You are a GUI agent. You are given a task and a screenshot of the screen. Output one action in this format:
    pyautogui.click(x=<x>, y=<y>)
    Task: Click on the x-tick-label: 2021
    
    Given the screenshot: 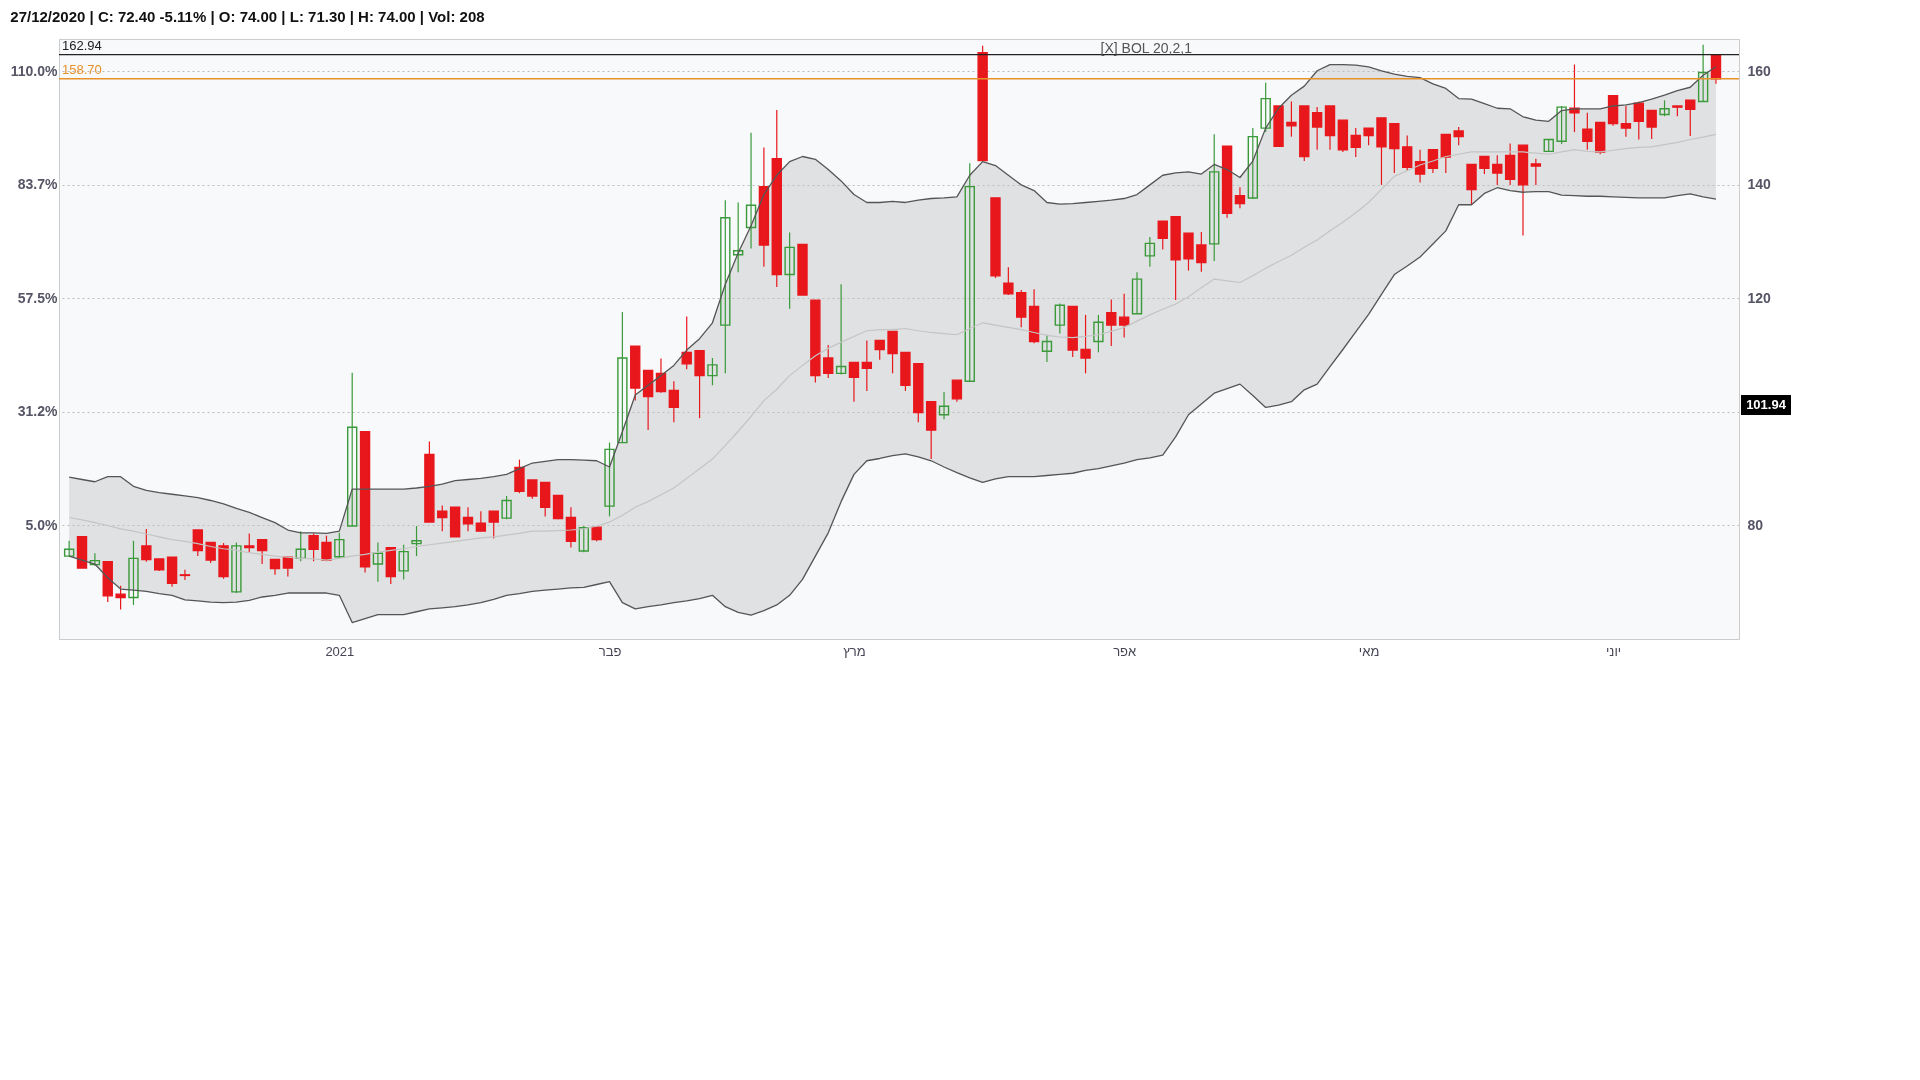 What is the action you would take?
    pyautogui.click(x=340, y=651)
    